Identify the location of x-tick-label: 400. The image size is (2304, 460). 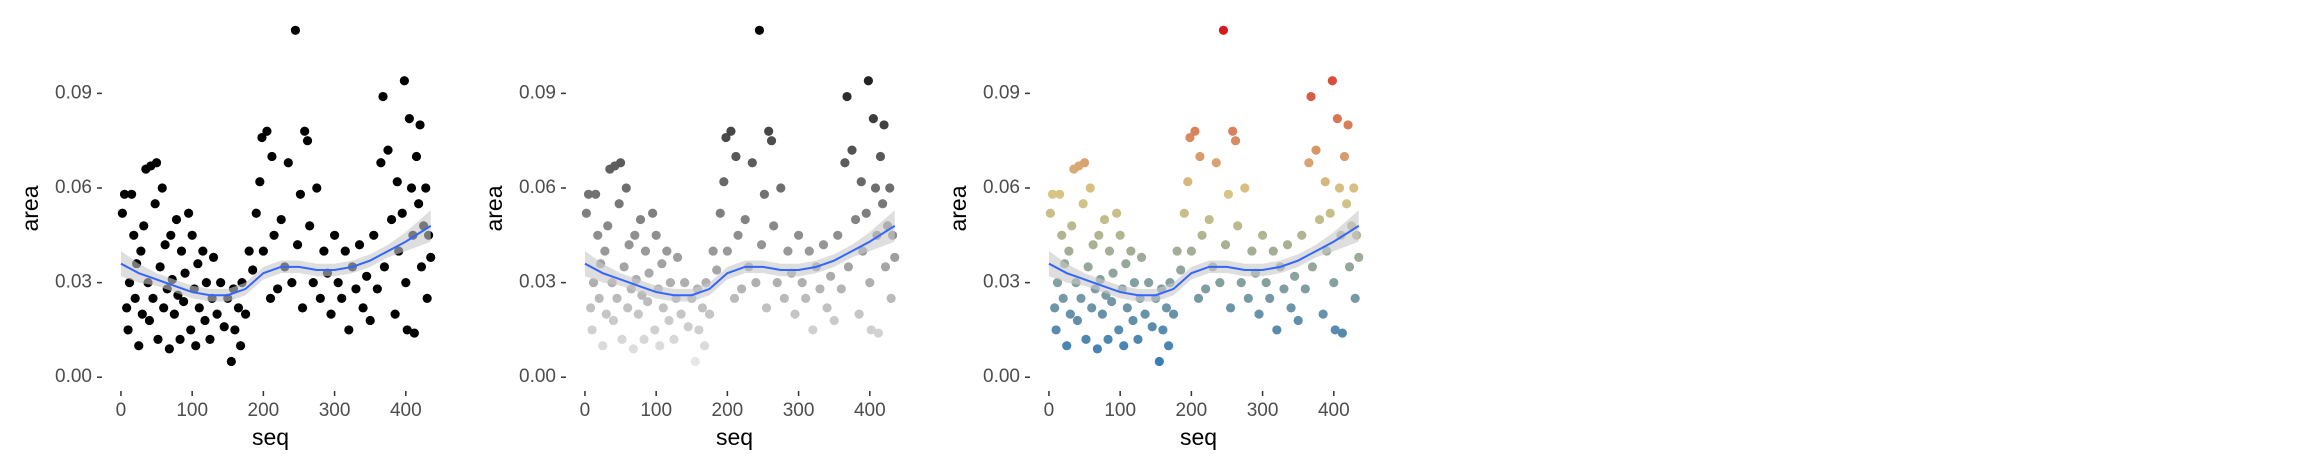
(1334, 410).